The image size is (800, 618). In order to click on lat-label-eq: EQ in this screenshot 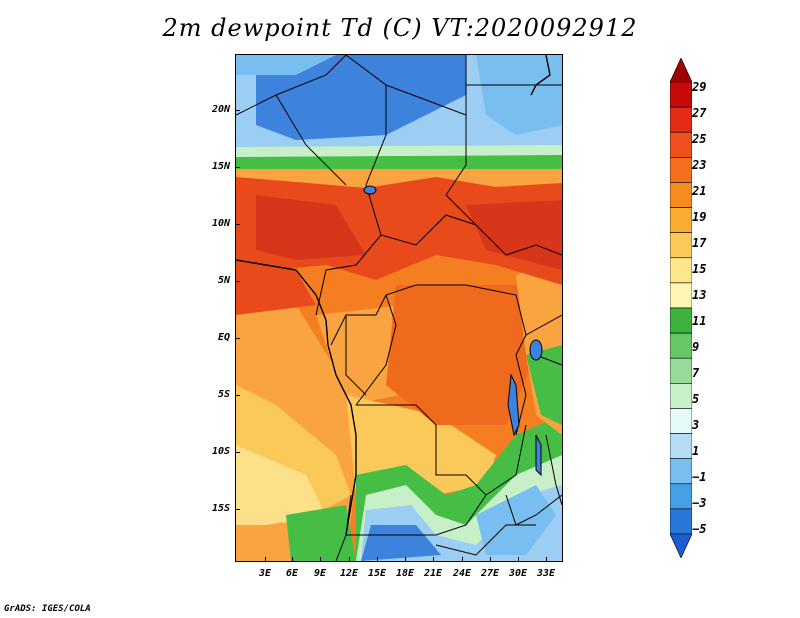, I will do `click(223, 337)`.